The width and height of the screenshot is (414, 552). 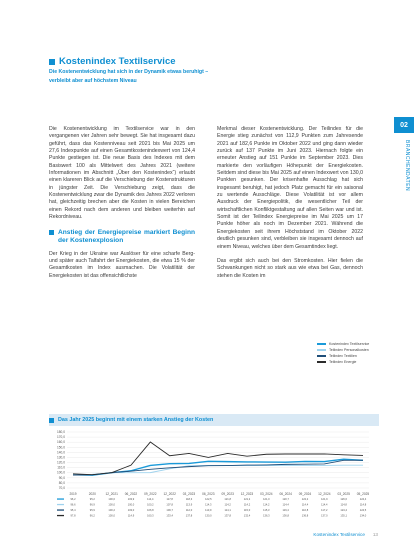 I want to click on x-tick-label: 09_2022, so click(x=150, y=494).